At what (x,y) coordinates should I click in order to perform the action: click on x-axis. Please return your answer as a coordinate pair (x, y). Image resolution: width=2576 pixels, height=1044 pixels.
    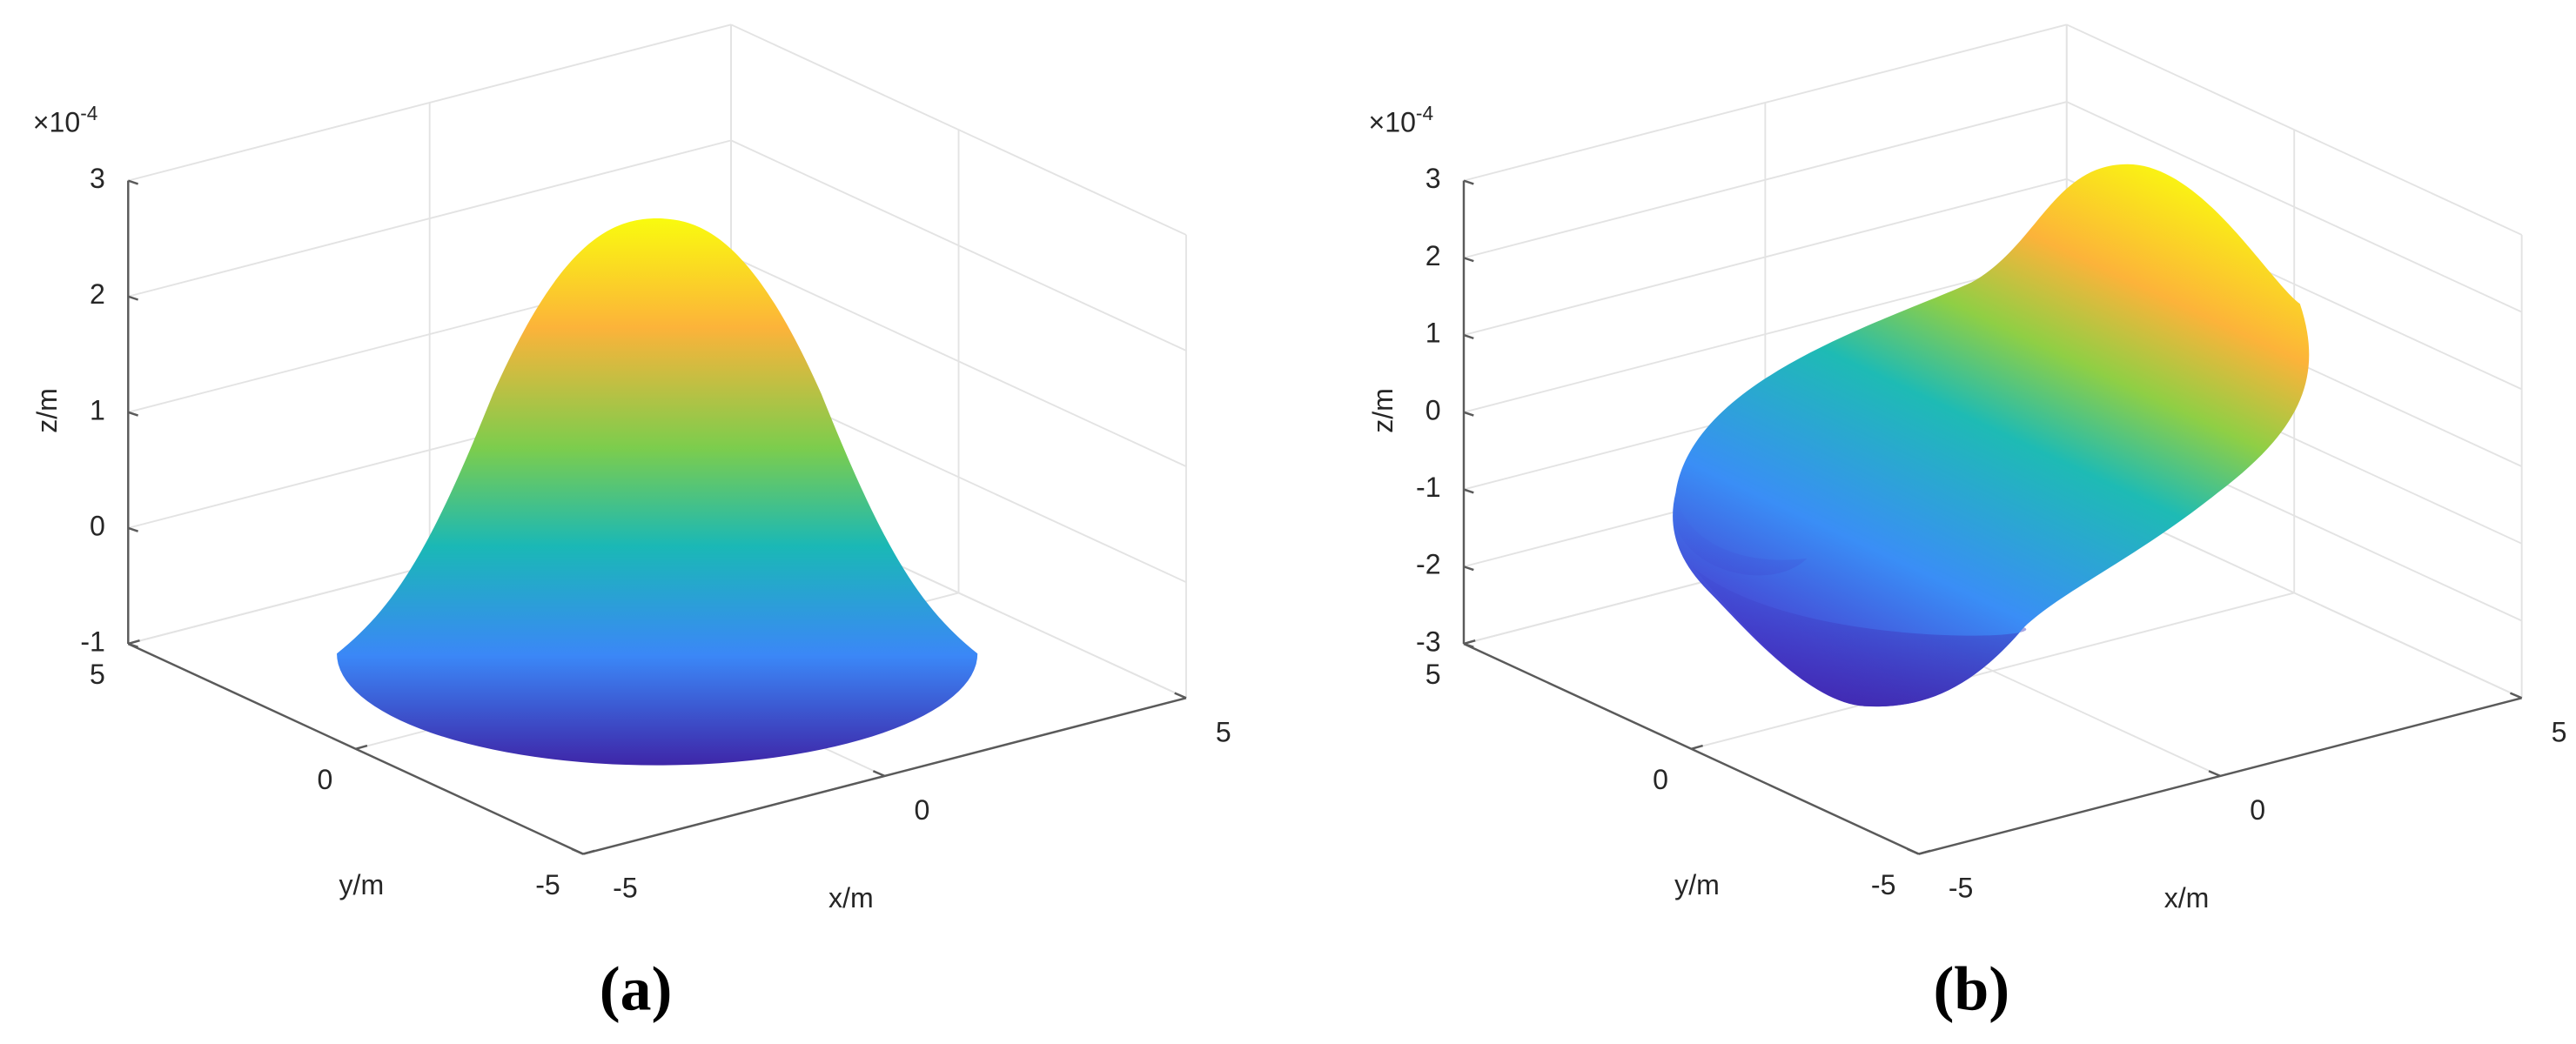
    Looking at the image, I should click on (2220, 776).